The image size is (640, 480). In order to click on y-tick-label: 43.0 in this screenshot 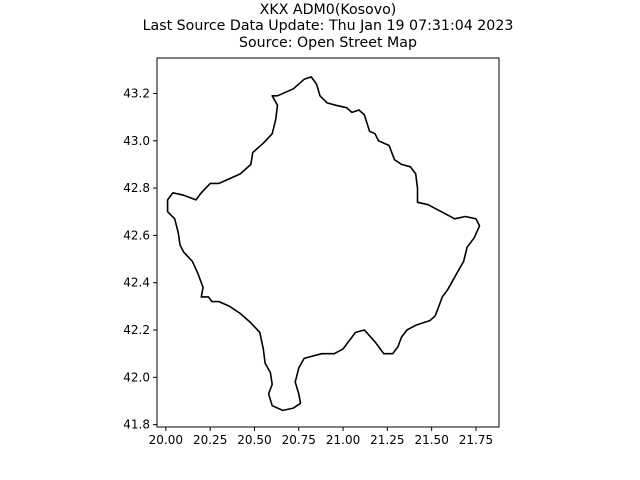, I will do `click(136, 141)`.